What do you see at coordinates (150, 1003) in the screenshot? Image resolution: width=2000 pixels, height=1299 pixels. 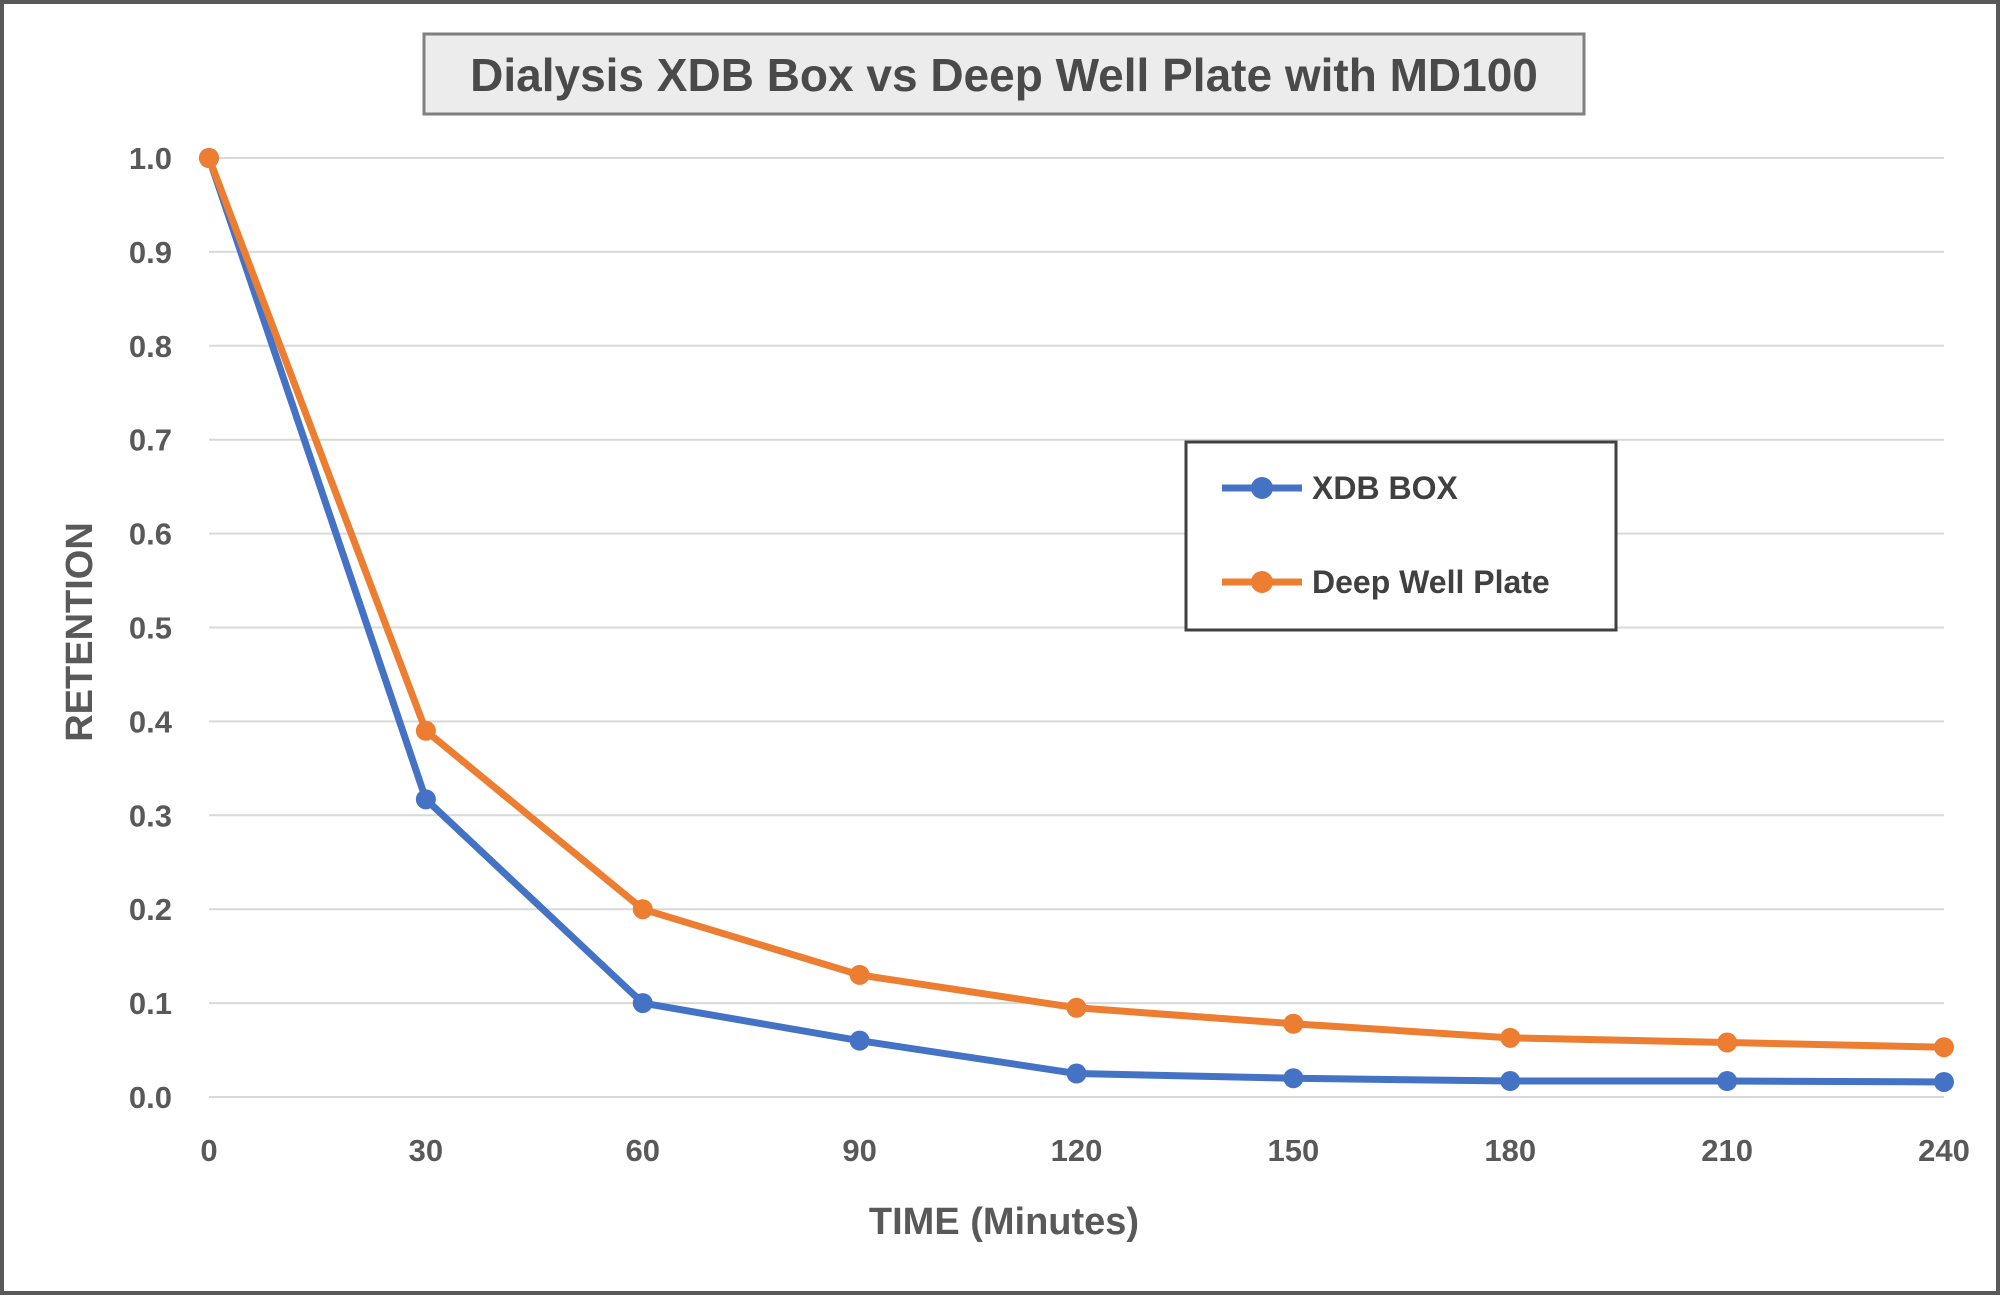 I see `y-tick-label: 0.1` at bounding box center [150, 1003].